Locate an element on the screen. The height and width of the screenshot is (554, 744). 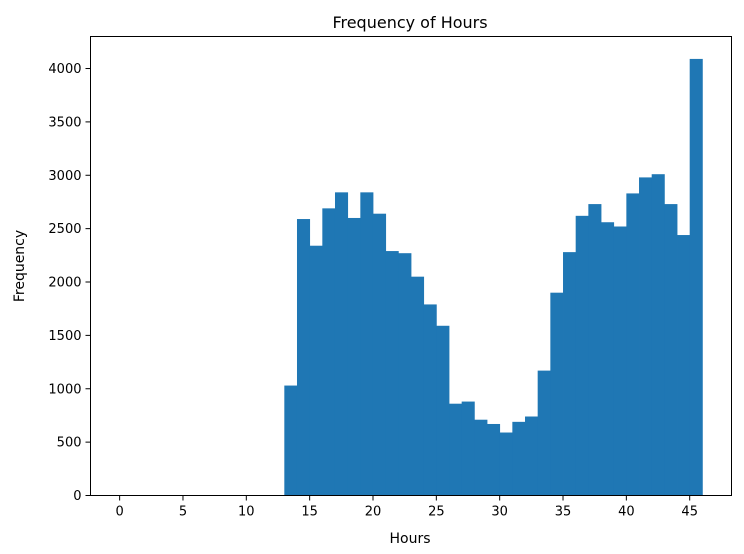
x-tick-label: 40 is located at coordinates (626, 512).